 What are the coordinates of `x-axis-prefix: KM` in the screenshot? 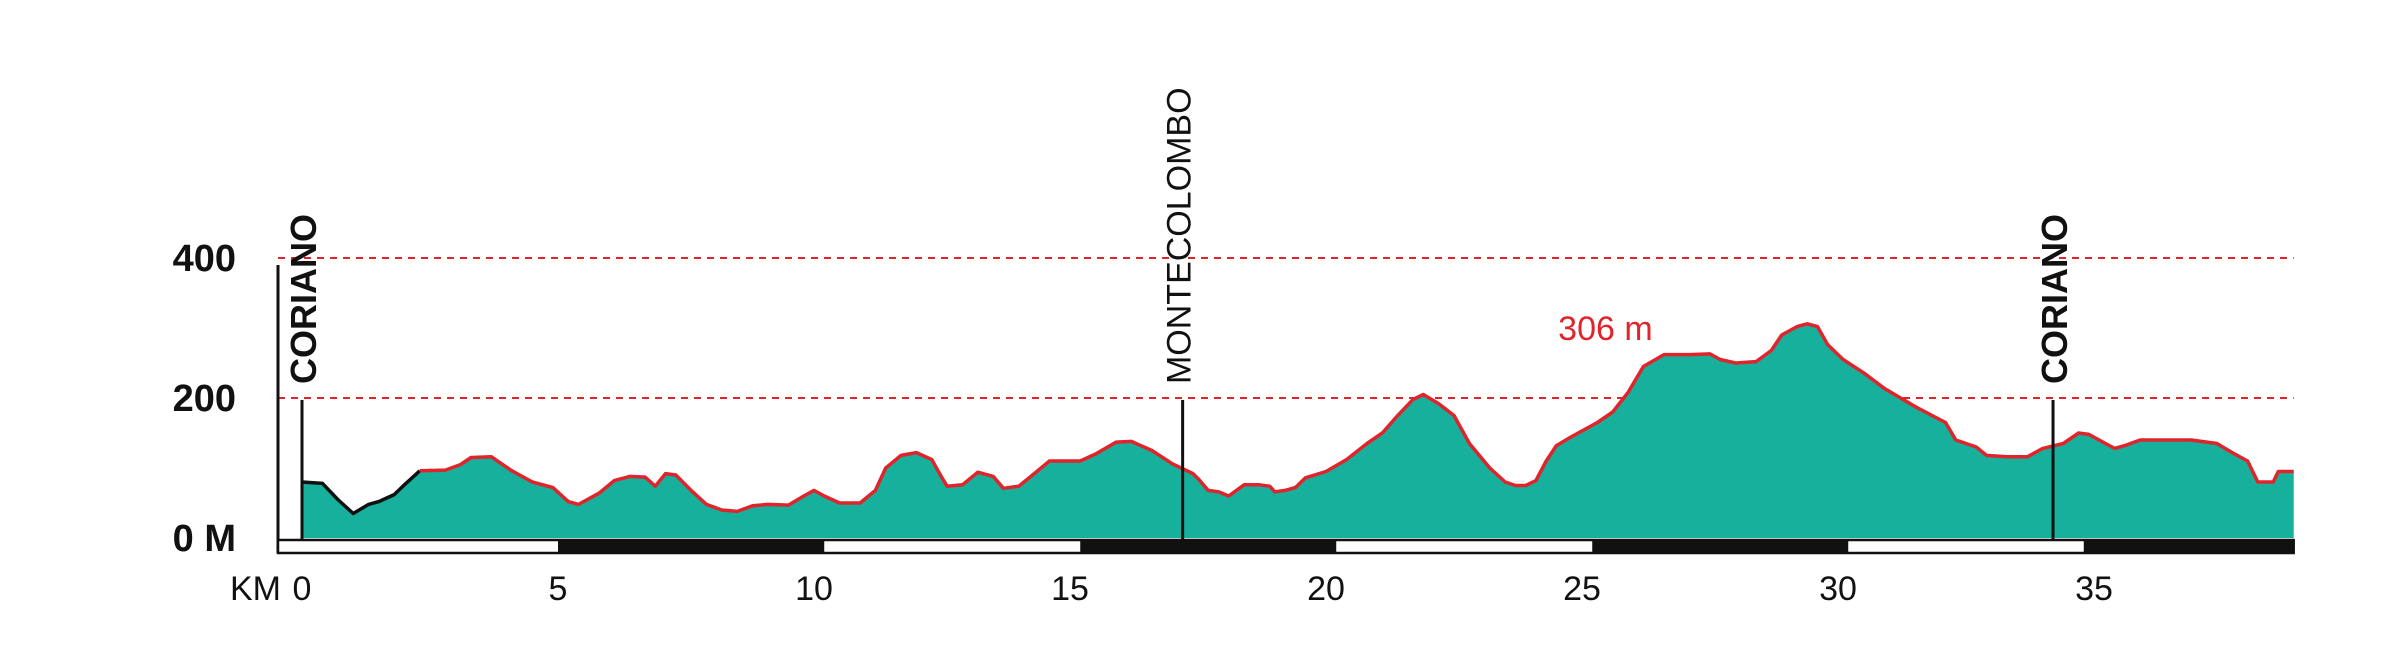 It's located at (255, 589).